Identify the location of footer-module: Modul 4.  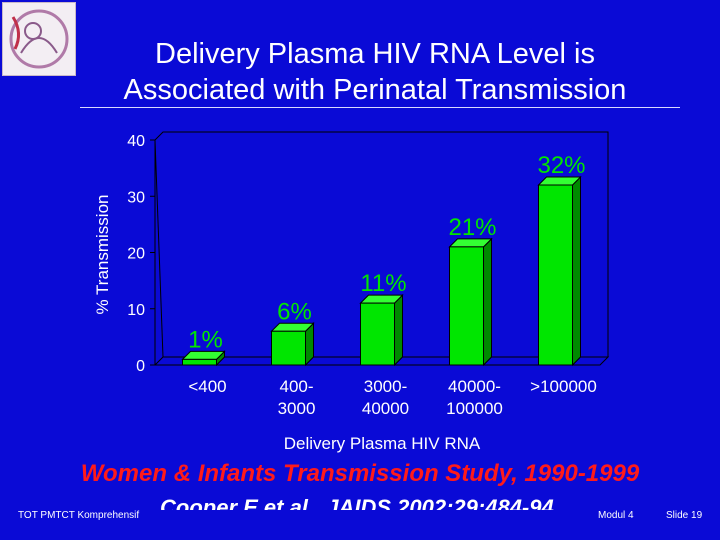
(616, 515).